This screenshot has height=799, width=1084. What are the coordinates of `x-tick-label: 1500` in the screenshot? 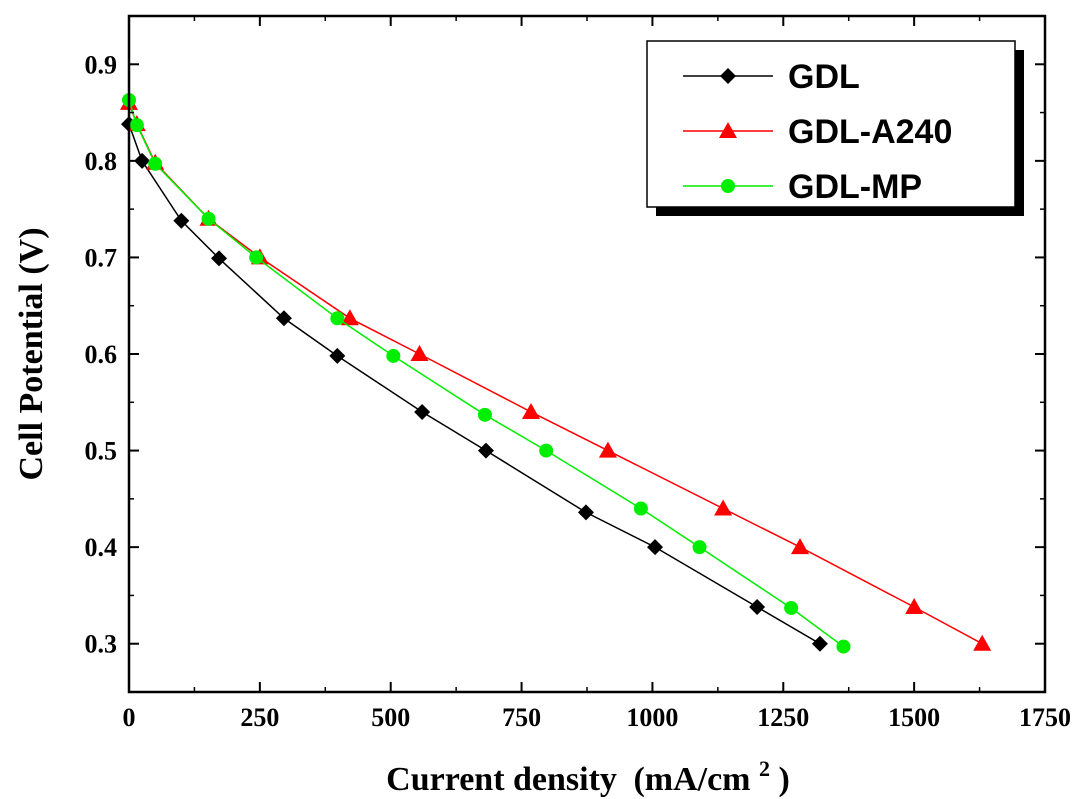 It's located at (914, 717).